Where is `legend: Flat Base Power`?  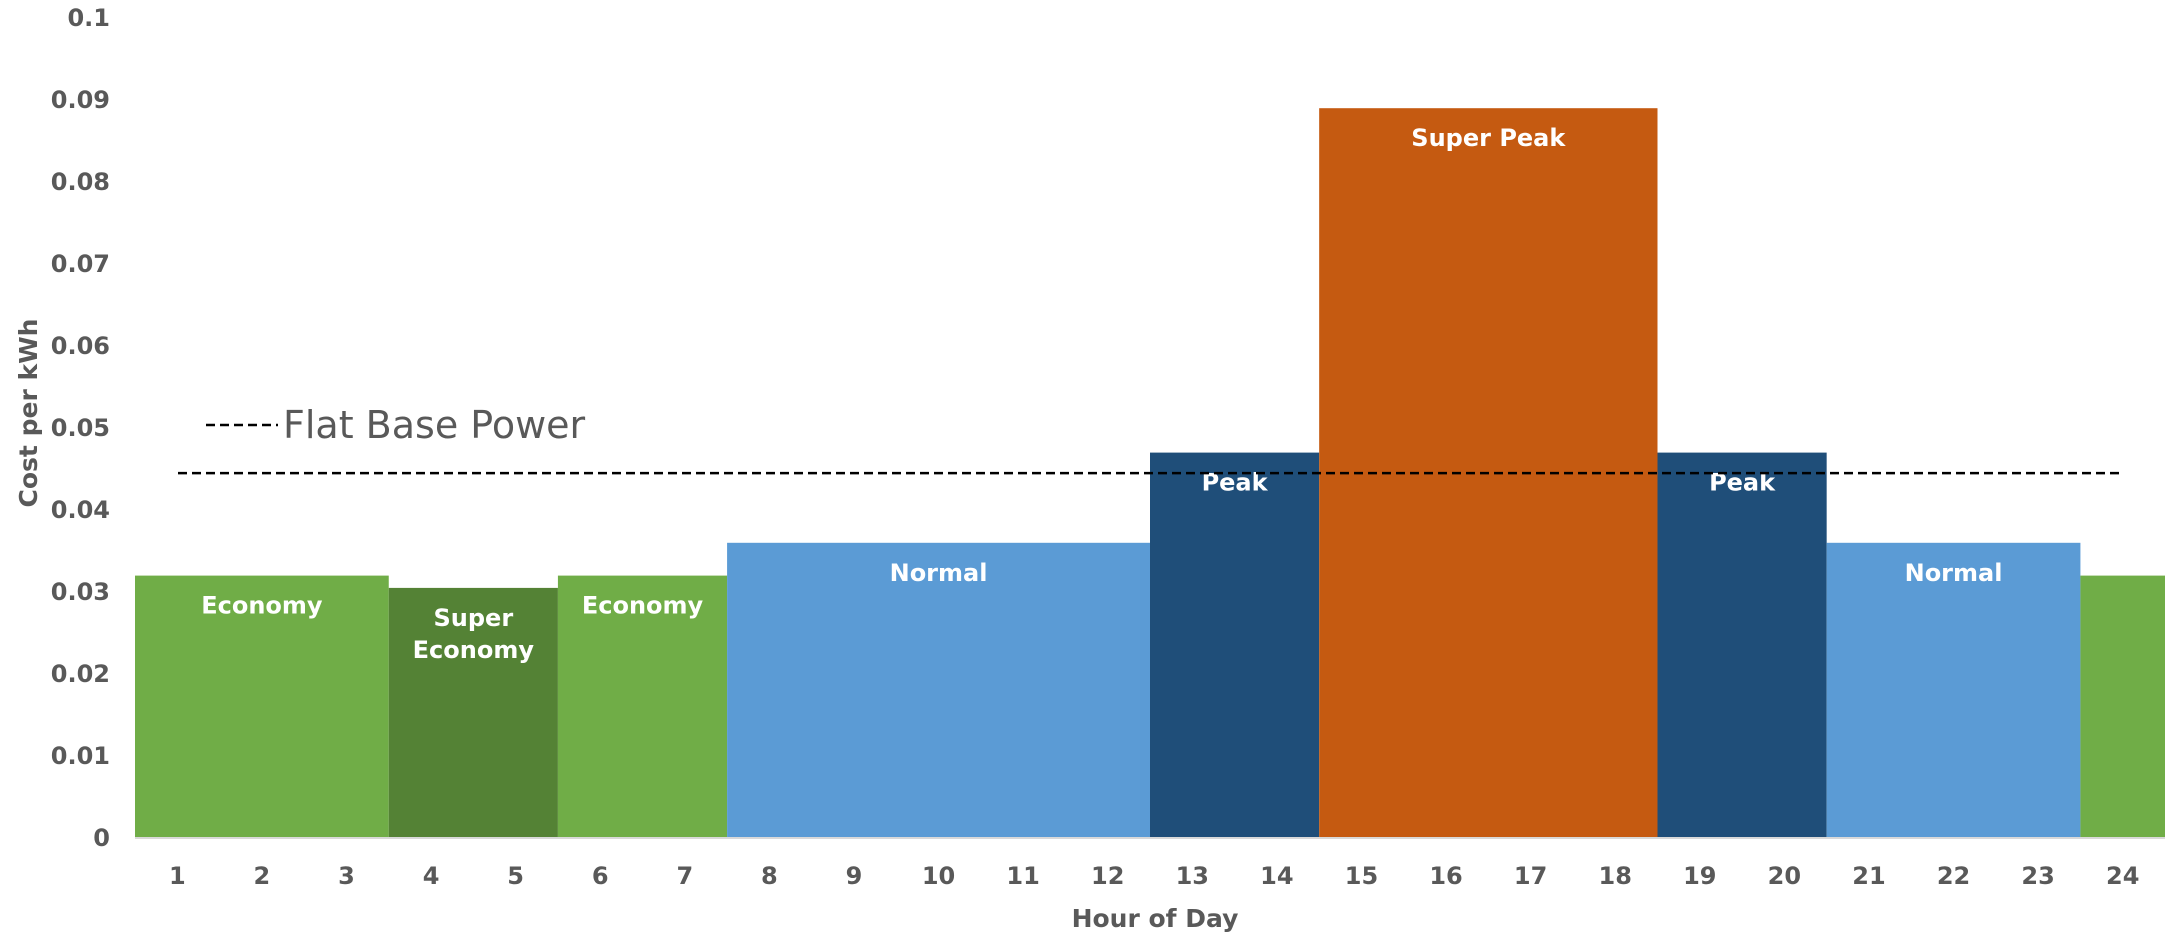
legend: Flat Base Power is located at coordinates (396, 425).